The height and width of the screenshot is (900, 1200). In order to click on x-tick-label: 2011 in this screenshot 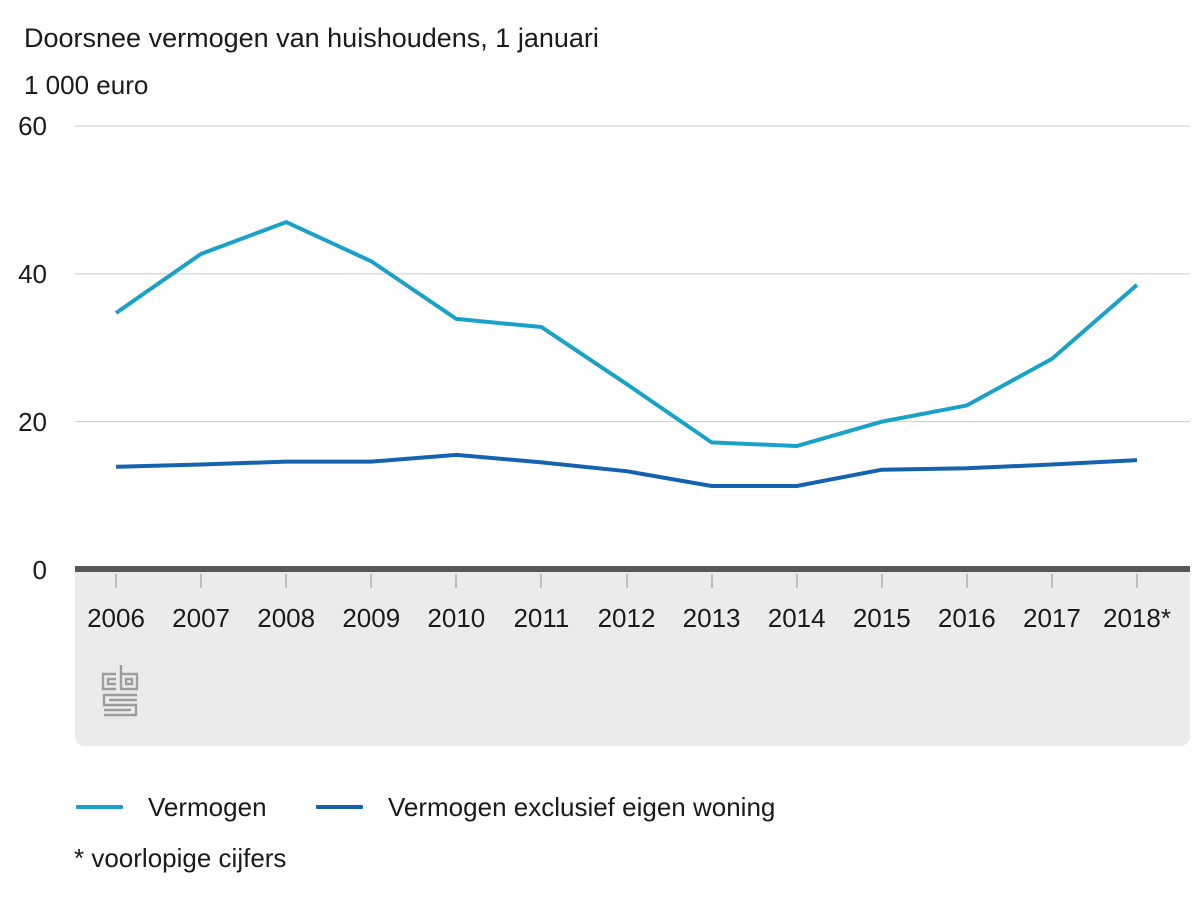, I will do `click(541, 618)`.